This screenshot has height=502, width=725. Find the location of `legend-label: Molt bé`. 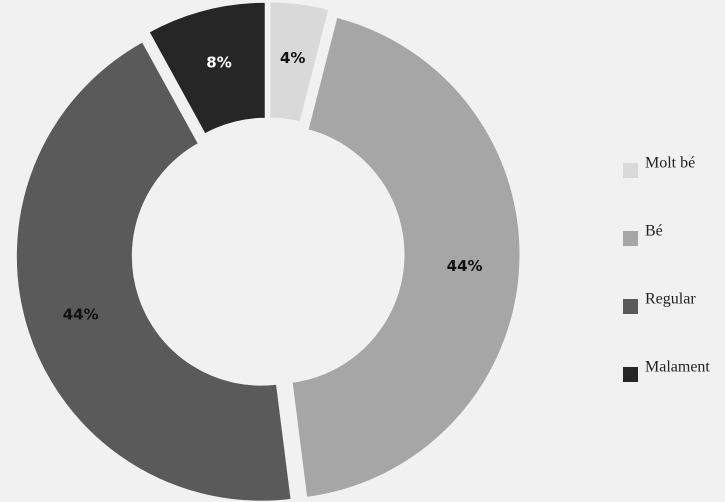

legend-label: Molt bé is located at coordinates (670, 163).